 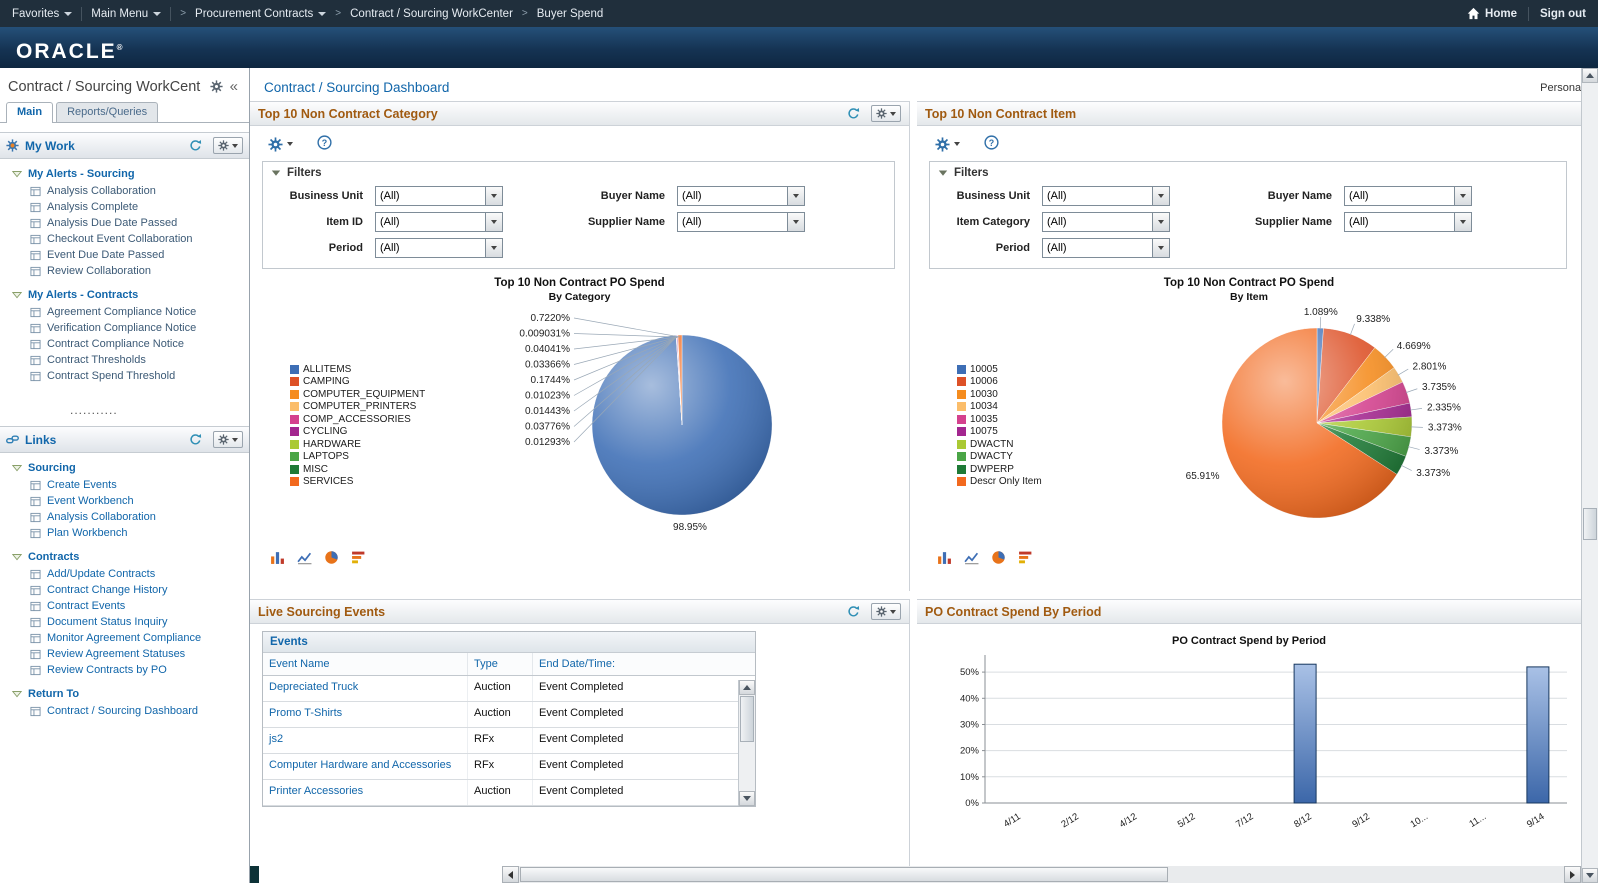 I want to click on tree-item-analysis-due-date-passed: Analysis Due Date Passed, so click(x=124, y=223).